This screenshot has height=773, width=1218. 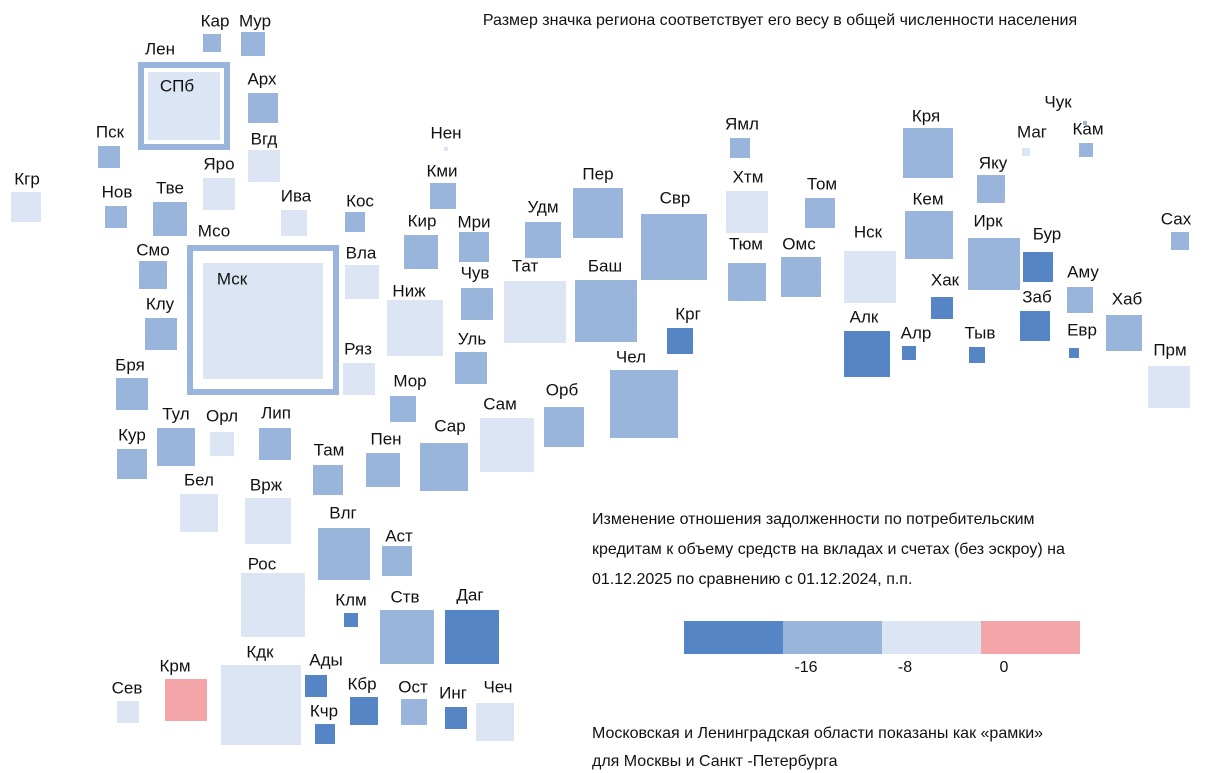 I want to click on region-label: Лен, so click(x=160, y=48).